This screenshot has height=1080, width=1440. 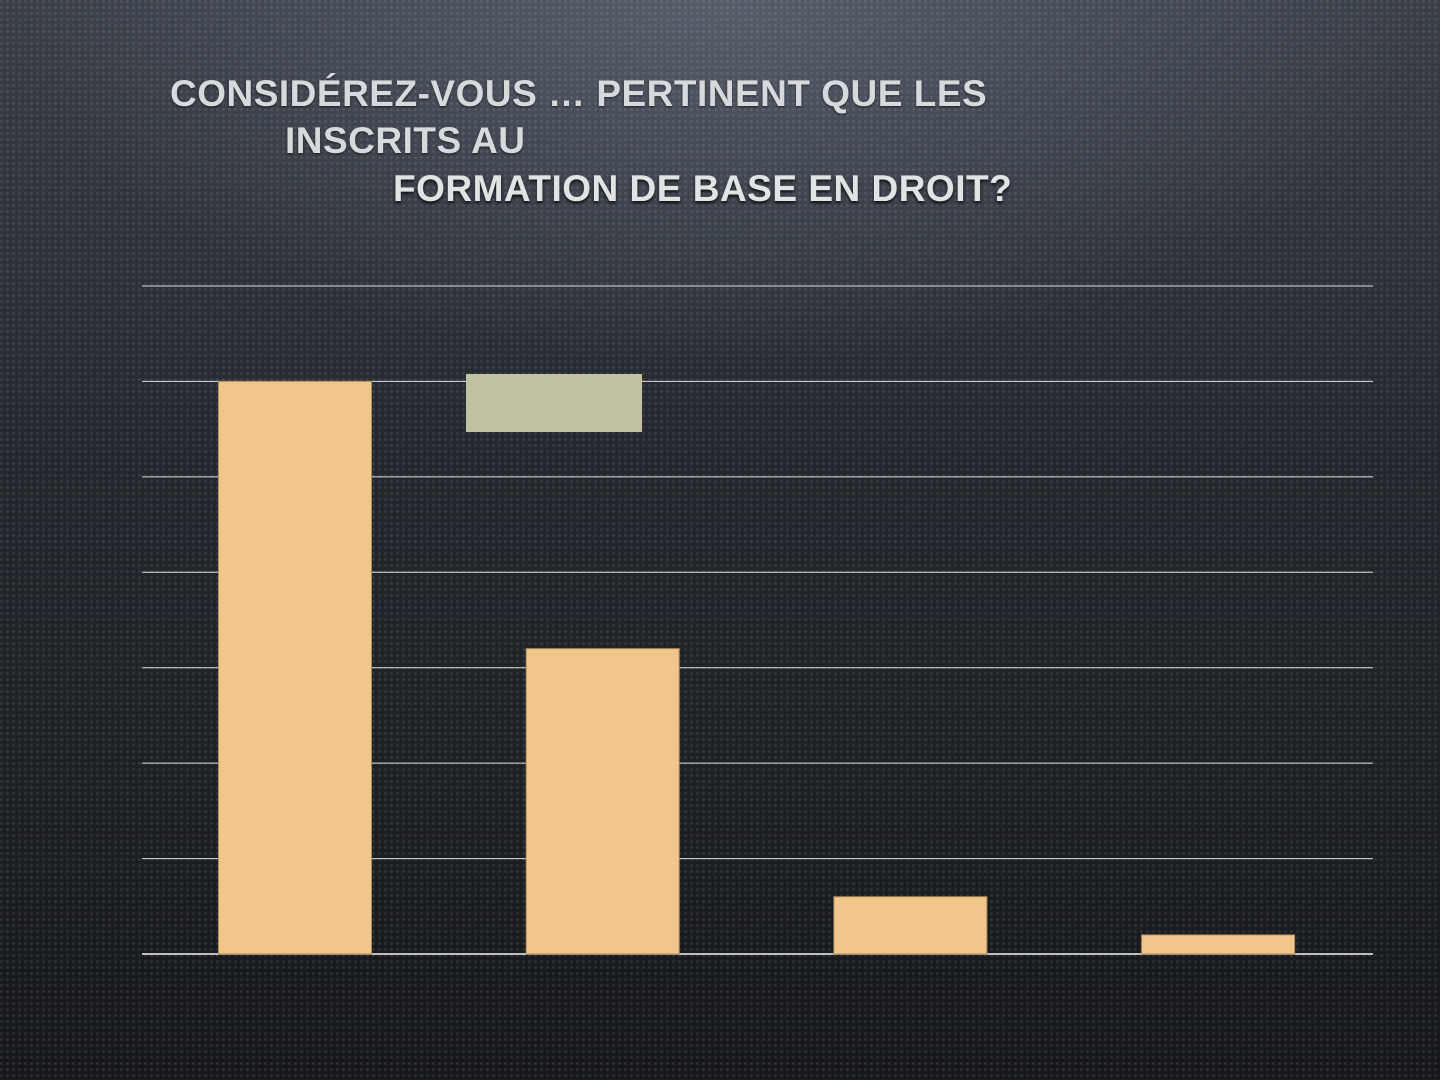 I want to click on title-line-3: formation de base en droit?, so click(x=703, y=188).